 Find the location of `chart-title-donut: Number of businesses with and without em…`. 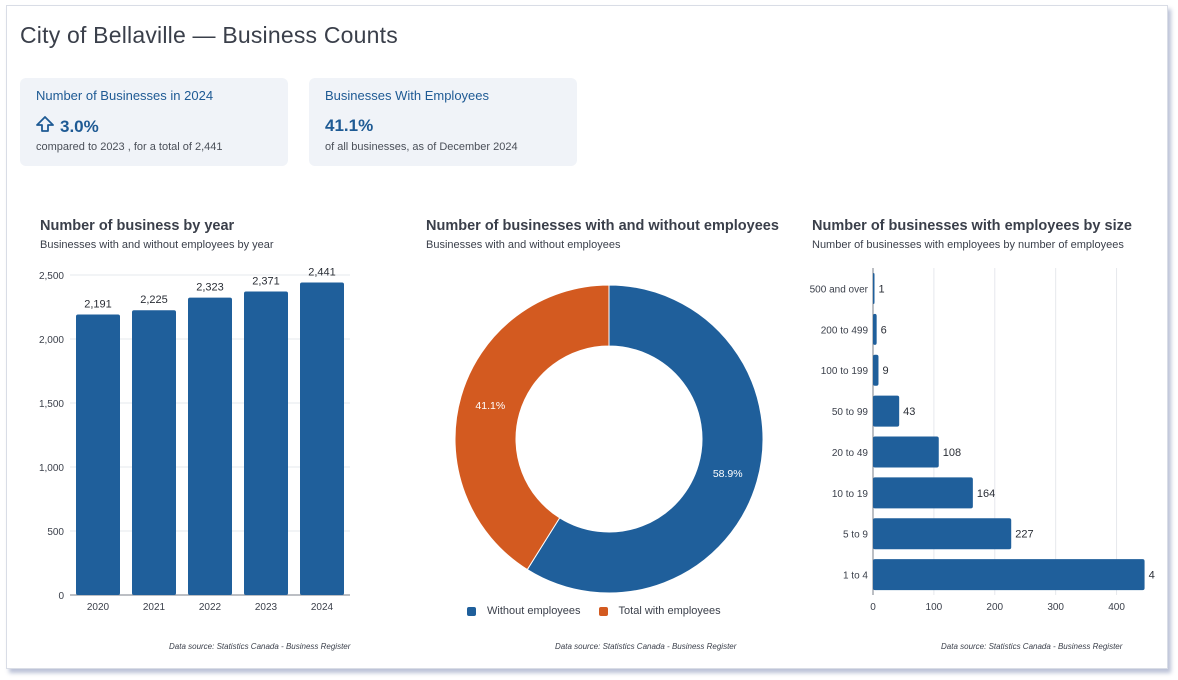

chart-title-donut: Number of businesses with and without em… is located at coordinates (602, 226).